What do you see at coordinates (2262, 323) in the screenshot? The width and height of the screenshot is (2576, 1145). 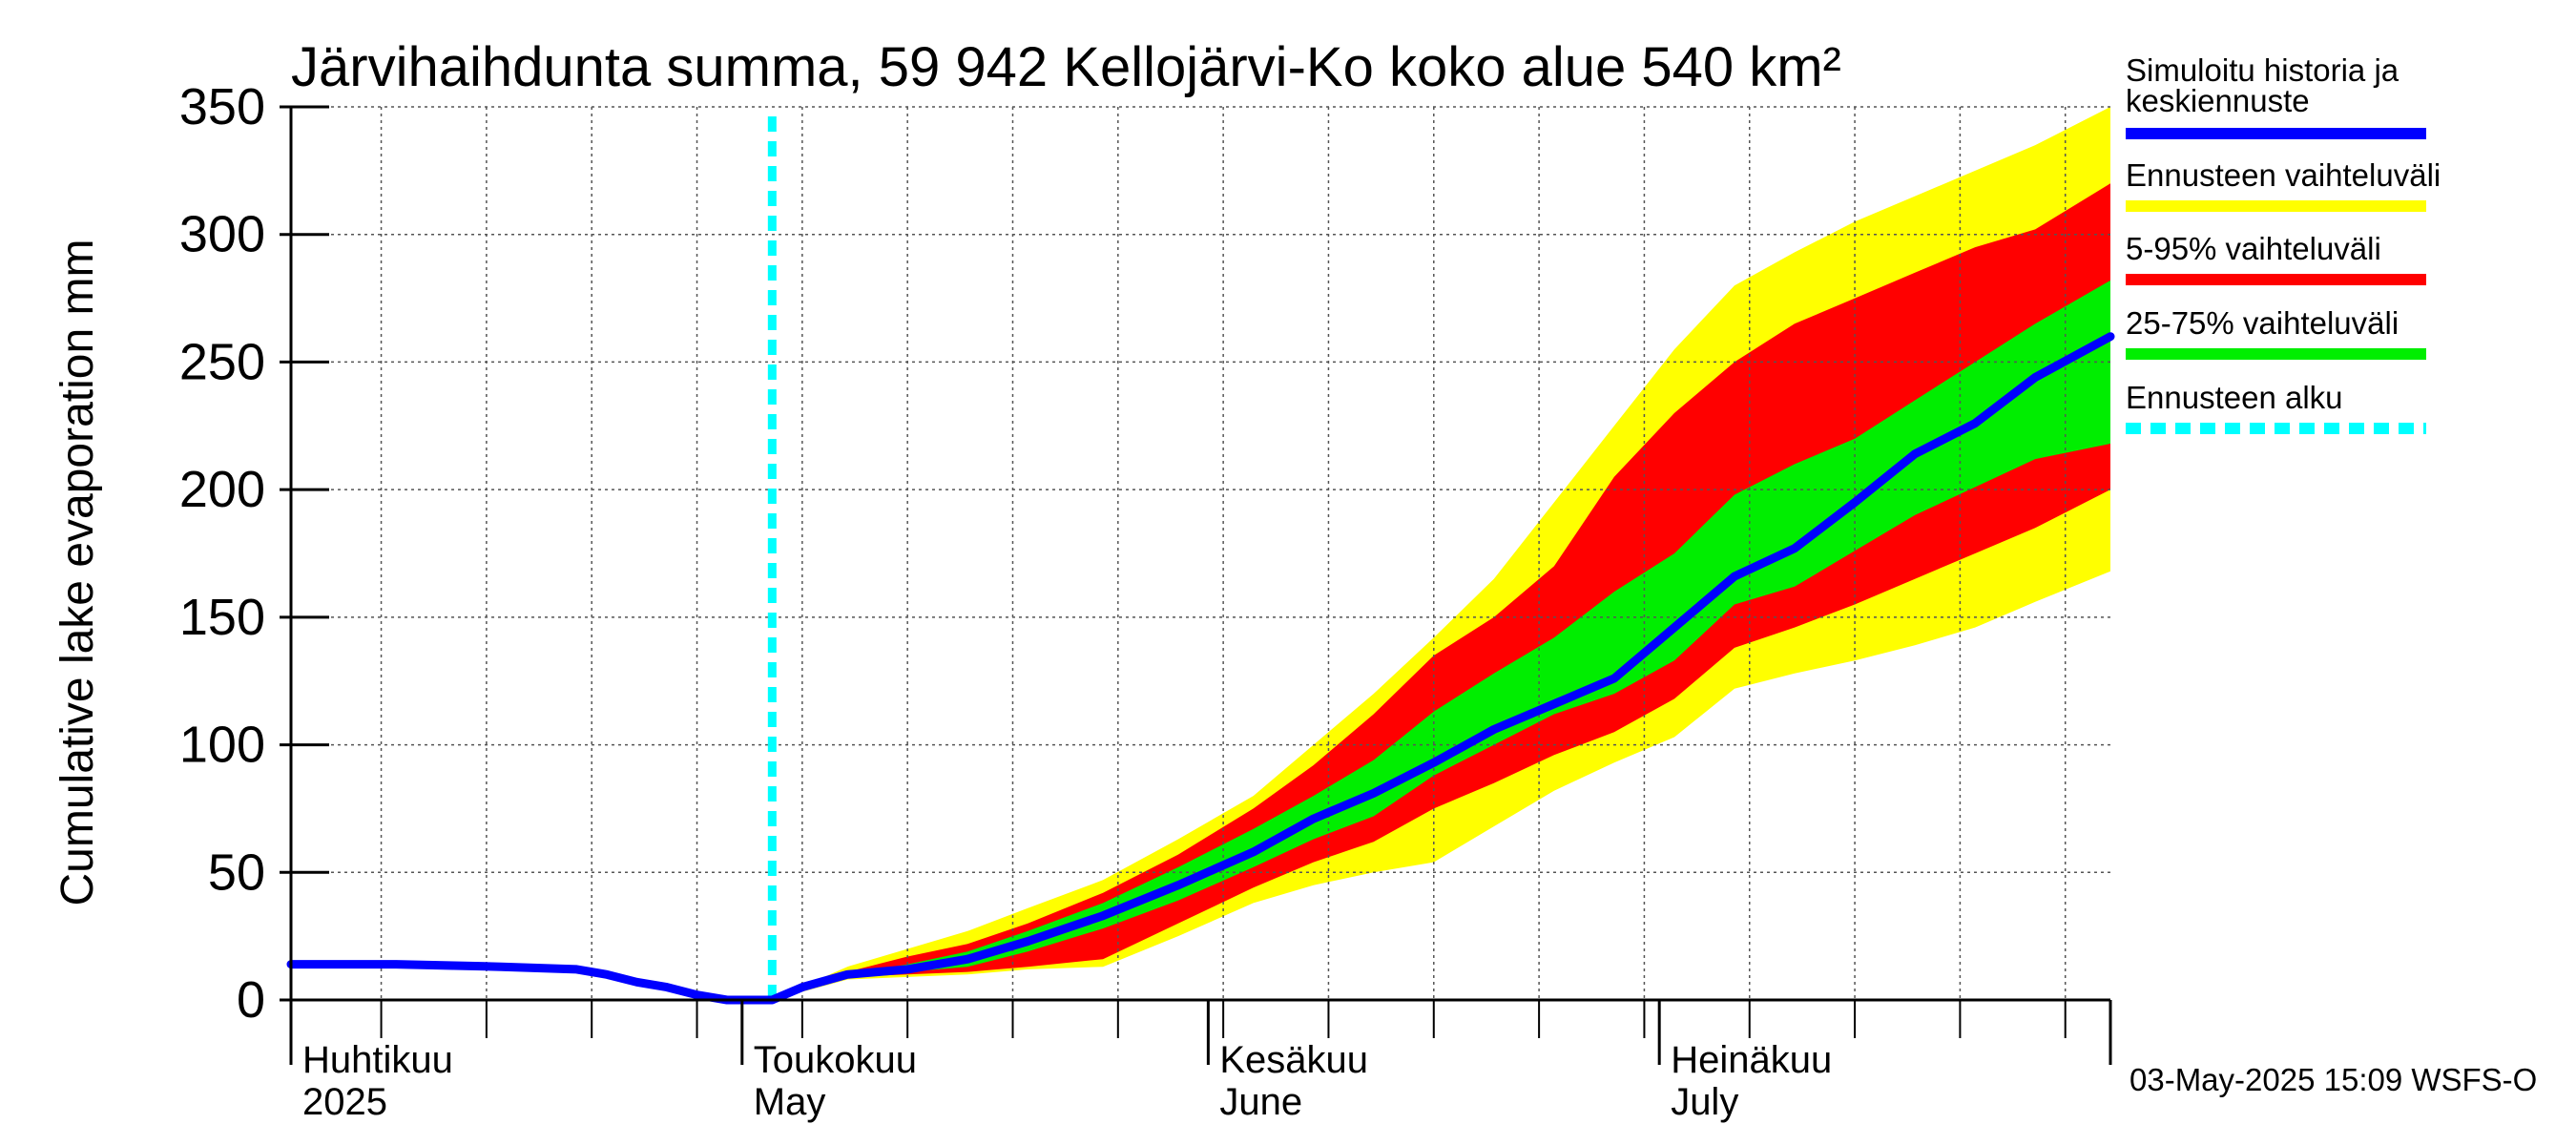 I see `legend-label: 25-75% vaihteluväli` at bounding box center [2262, 323].